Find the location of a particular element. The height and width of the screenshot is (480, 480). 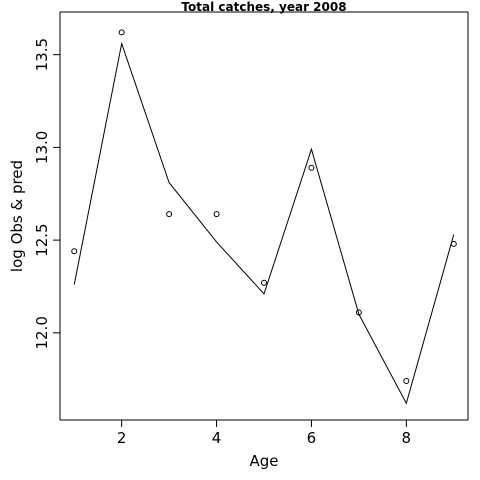

y-tick-label: 13.5 is located at coordinates (42, 54).